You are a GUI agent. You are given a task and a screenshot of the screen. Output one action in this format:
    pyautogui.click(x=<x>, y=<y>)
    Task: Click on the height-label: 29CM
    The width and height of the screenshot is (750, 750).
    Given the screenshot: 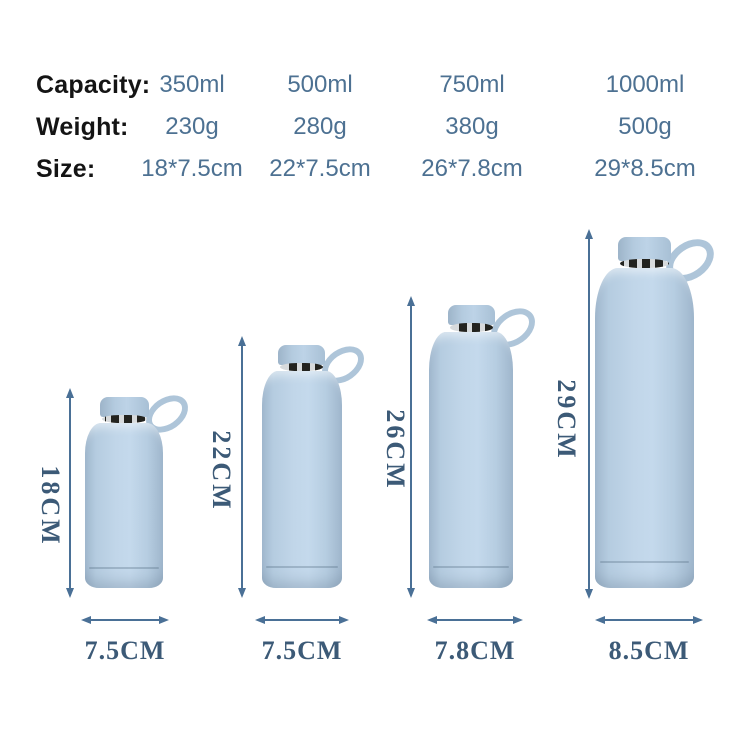 What is the action you would take?
    pyautogui.click(x=566, y=420)
    